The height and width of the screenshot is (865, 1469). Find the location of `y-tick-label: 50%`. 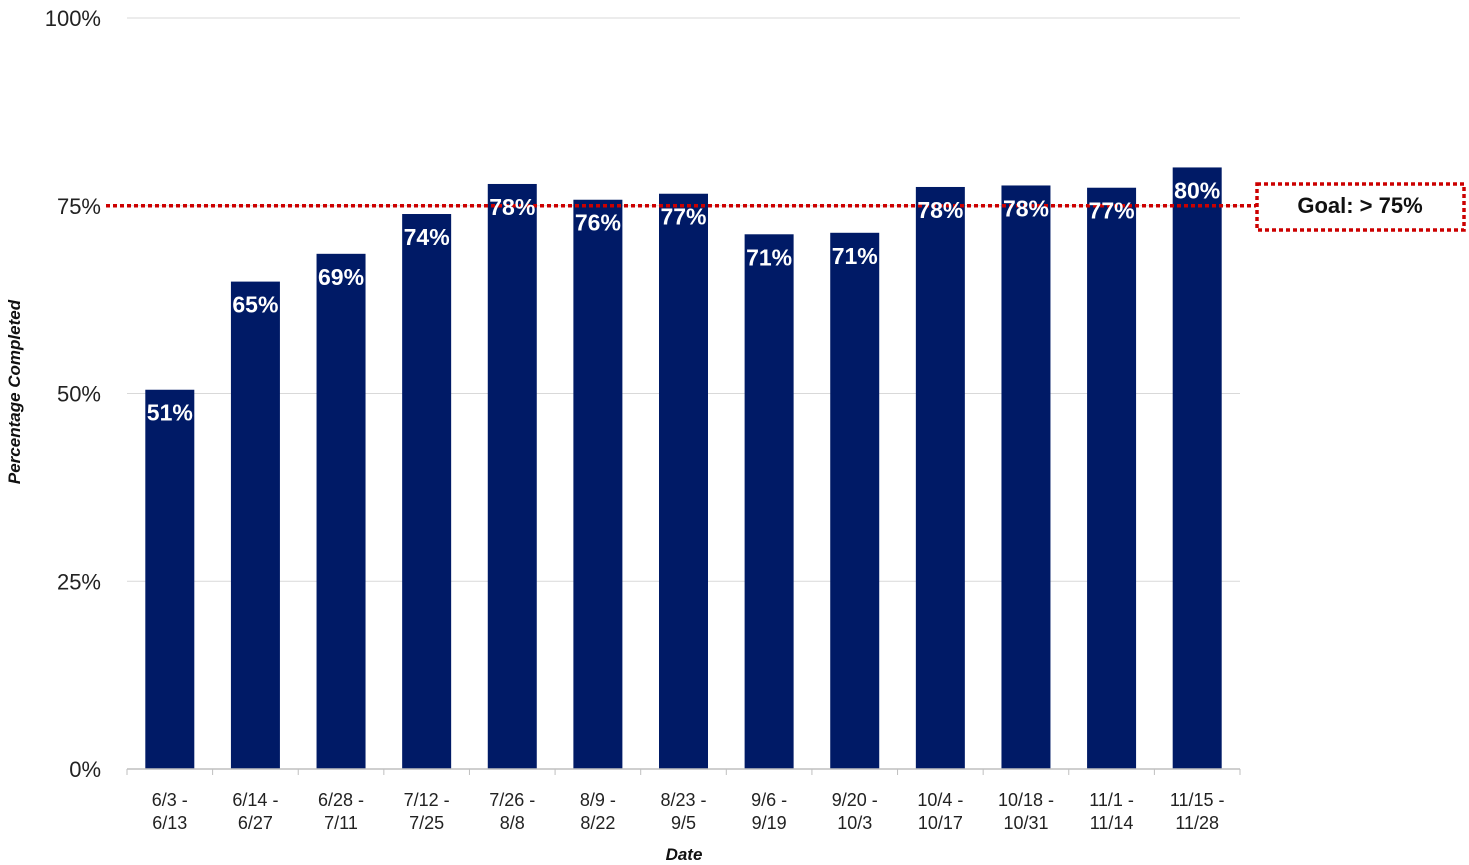

y-tick-label: 50% is located at coordinates (79, 394).